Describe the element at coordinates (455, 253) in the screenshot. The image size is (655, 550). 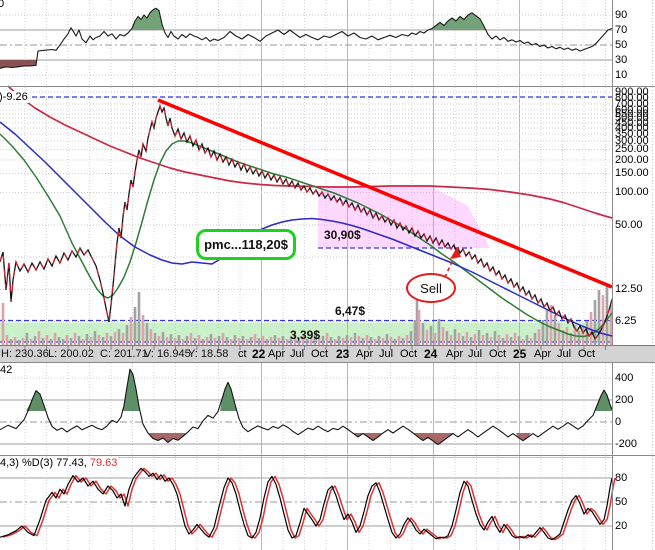
I see `sell-arrow-head-icon` at that location.